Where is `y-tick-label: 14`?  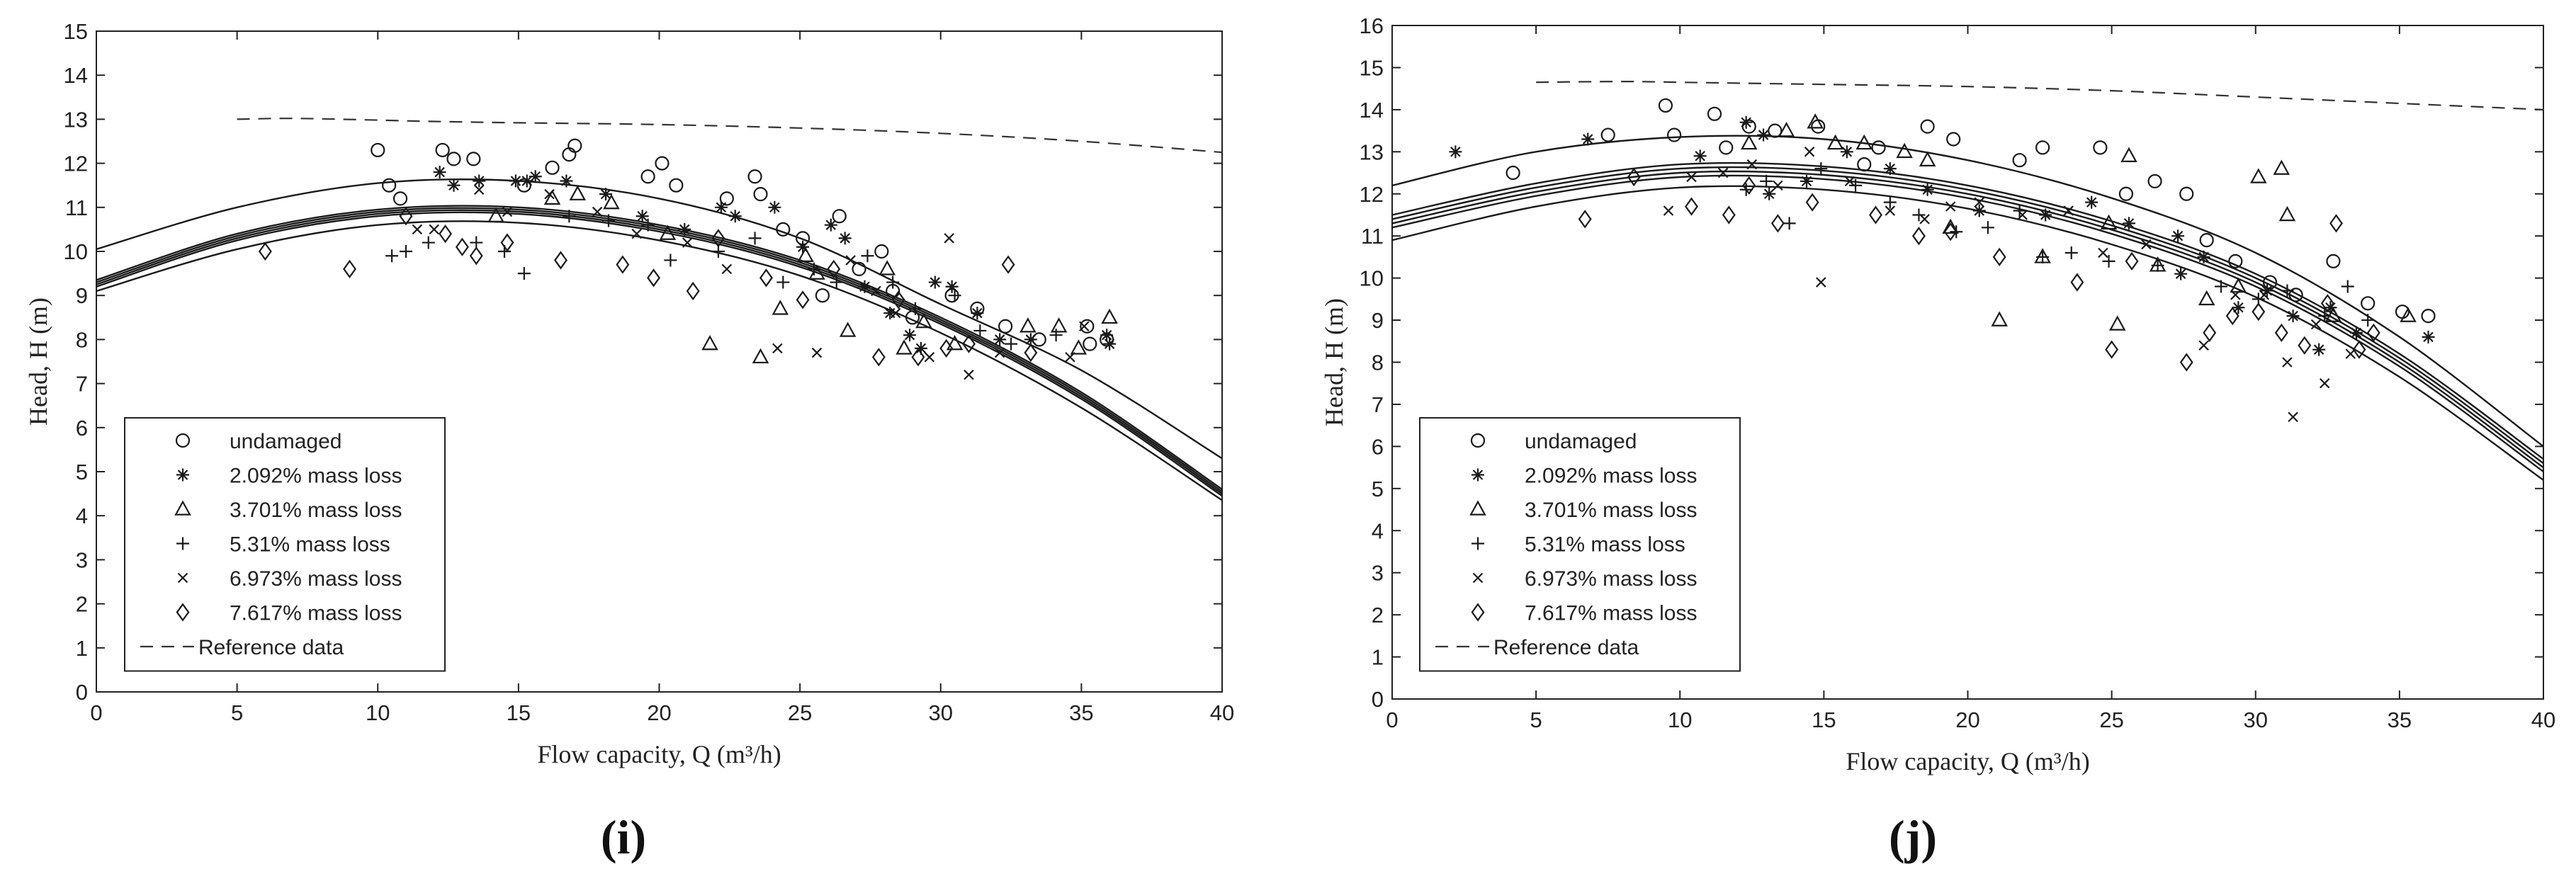 y-tick-label: 14 is located at coordinates (76, 75).